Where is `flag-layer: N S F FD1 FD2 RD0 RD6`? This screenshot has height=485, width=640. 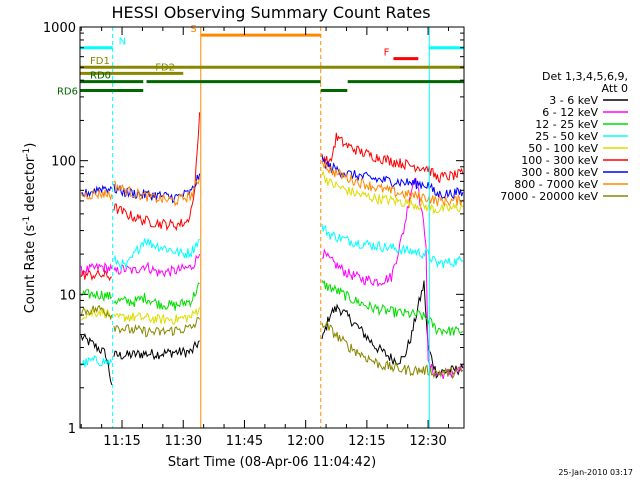
flag-layer: N S F FD1 FD2 RD0 RD6 is located at coordinates (260, 60).